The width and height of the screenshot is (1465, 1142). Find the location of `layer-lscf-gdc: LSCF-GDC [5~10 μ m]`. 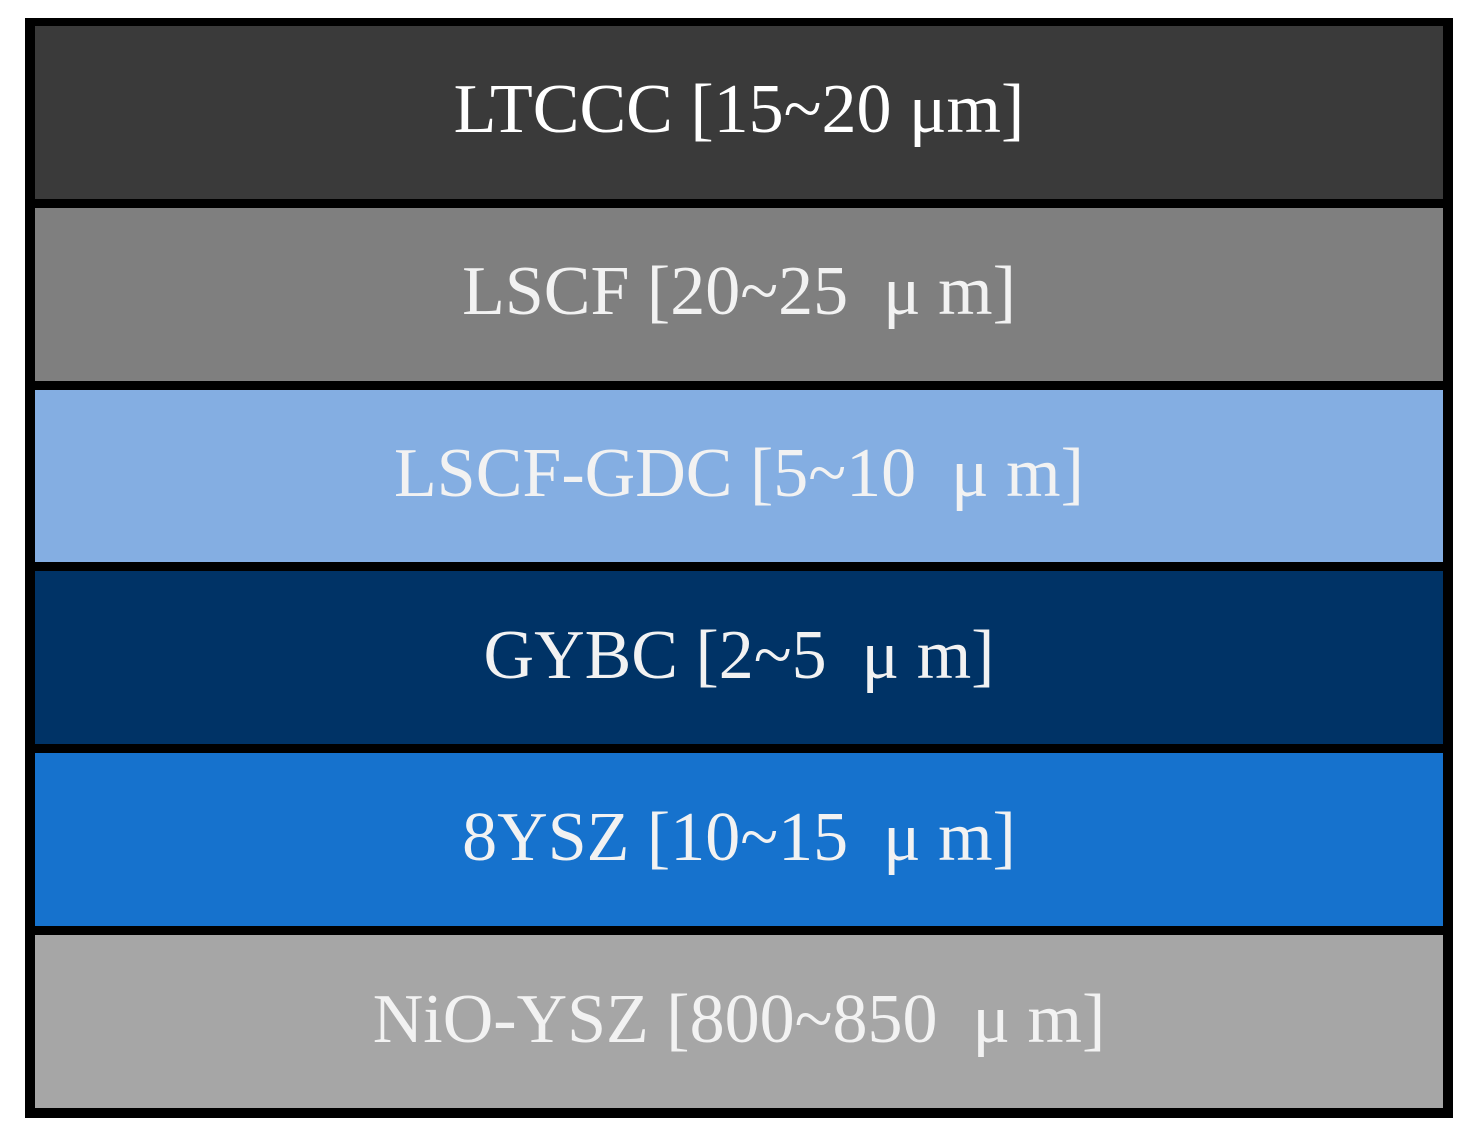

layer-lscf-gdc: LSCF-GDC [5~10 μ m] is located at coordinates (739, 476).